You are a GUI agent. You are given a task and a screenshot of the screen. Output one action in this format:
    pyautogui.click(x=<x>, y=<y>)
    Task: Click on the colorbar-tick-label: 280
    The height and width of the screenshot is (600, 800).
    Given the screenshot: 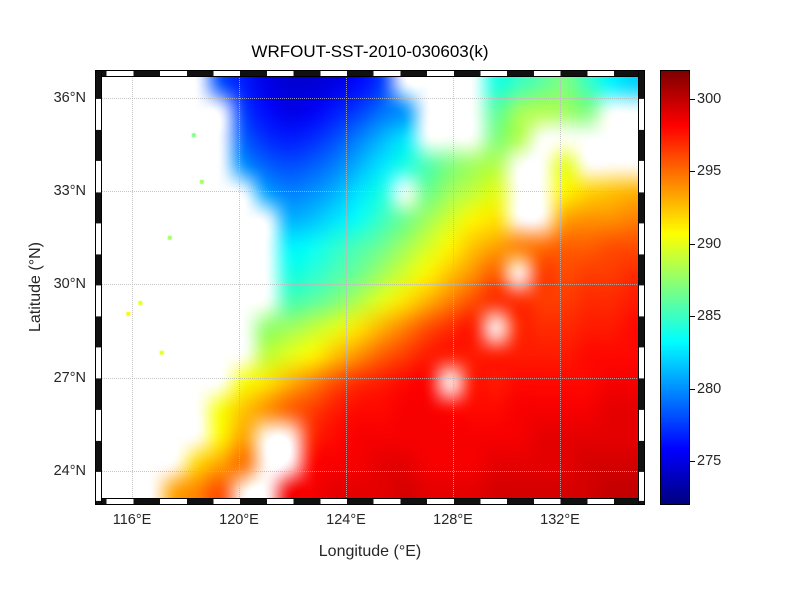 What is the action you would take?
    pyautogui.click(x=709, y=389)
    